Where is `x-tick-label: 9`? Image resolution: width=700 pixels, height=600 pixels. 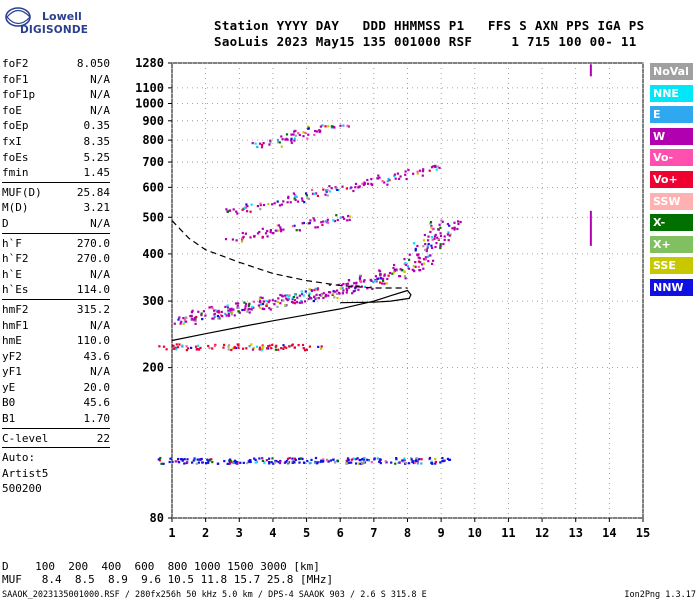 x-tick-label: 9 is located at coordinates (441, 533).